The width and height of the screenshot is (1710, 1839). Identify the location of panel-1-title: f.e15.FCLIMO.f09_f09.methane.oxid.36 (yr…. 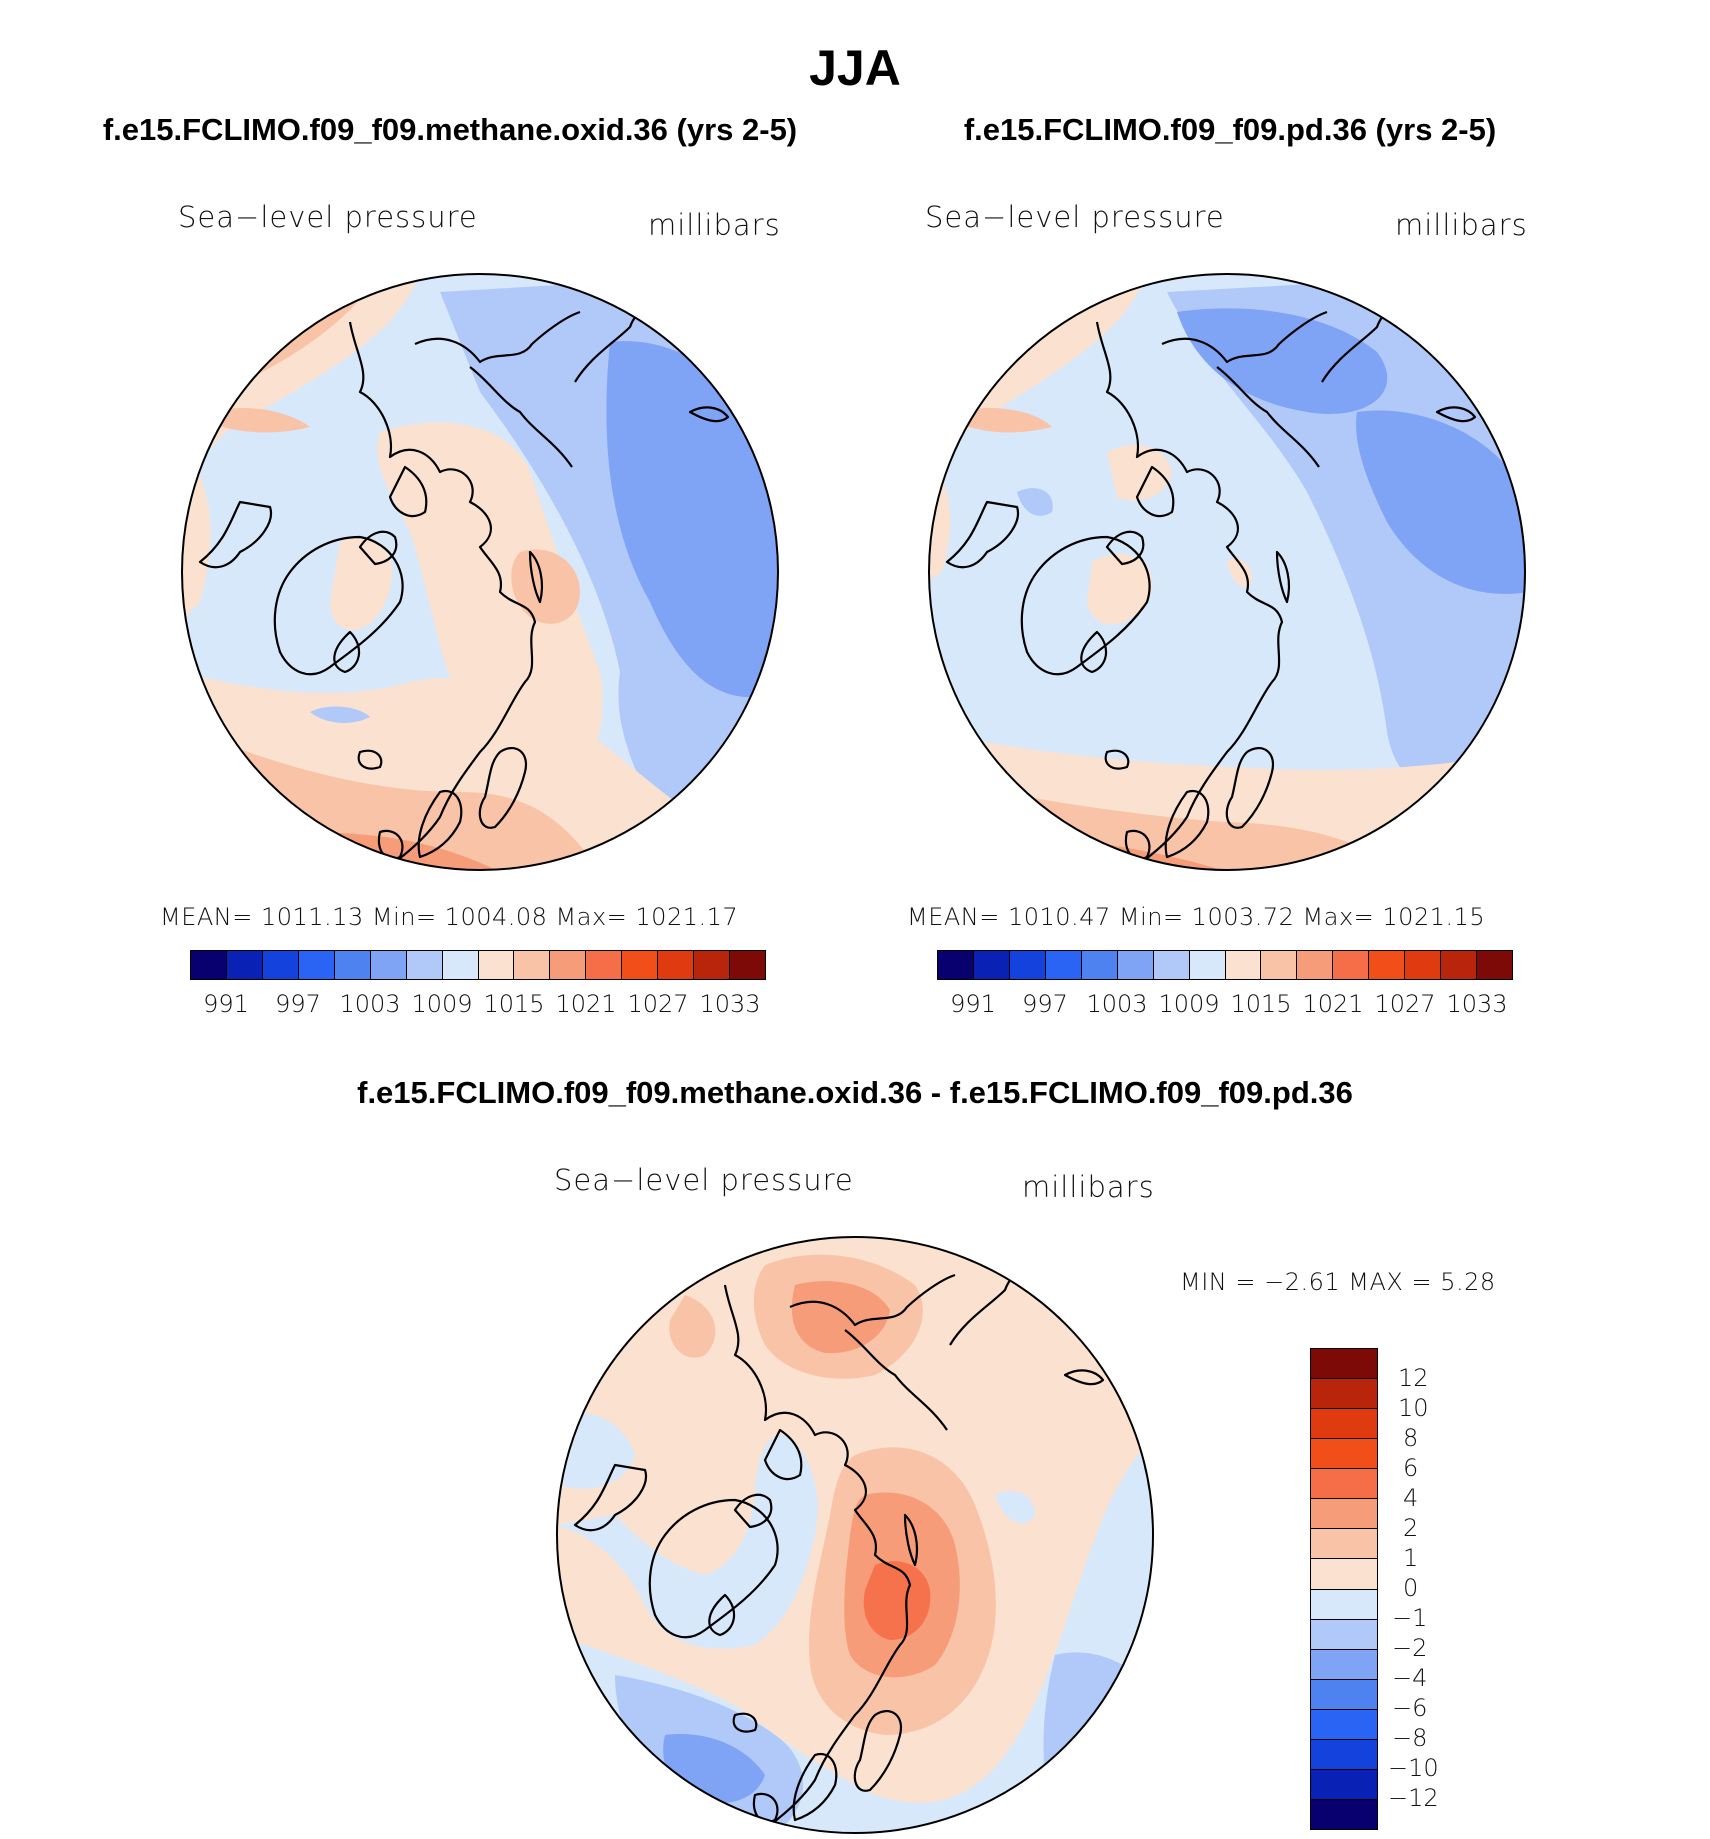
(450, 129).